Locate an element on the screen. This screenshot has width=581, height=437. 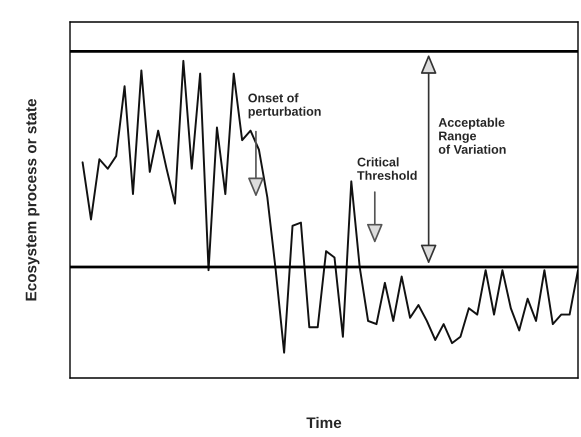
annotation: Acceptable Range of Variation is located at coordinates (472, 136).